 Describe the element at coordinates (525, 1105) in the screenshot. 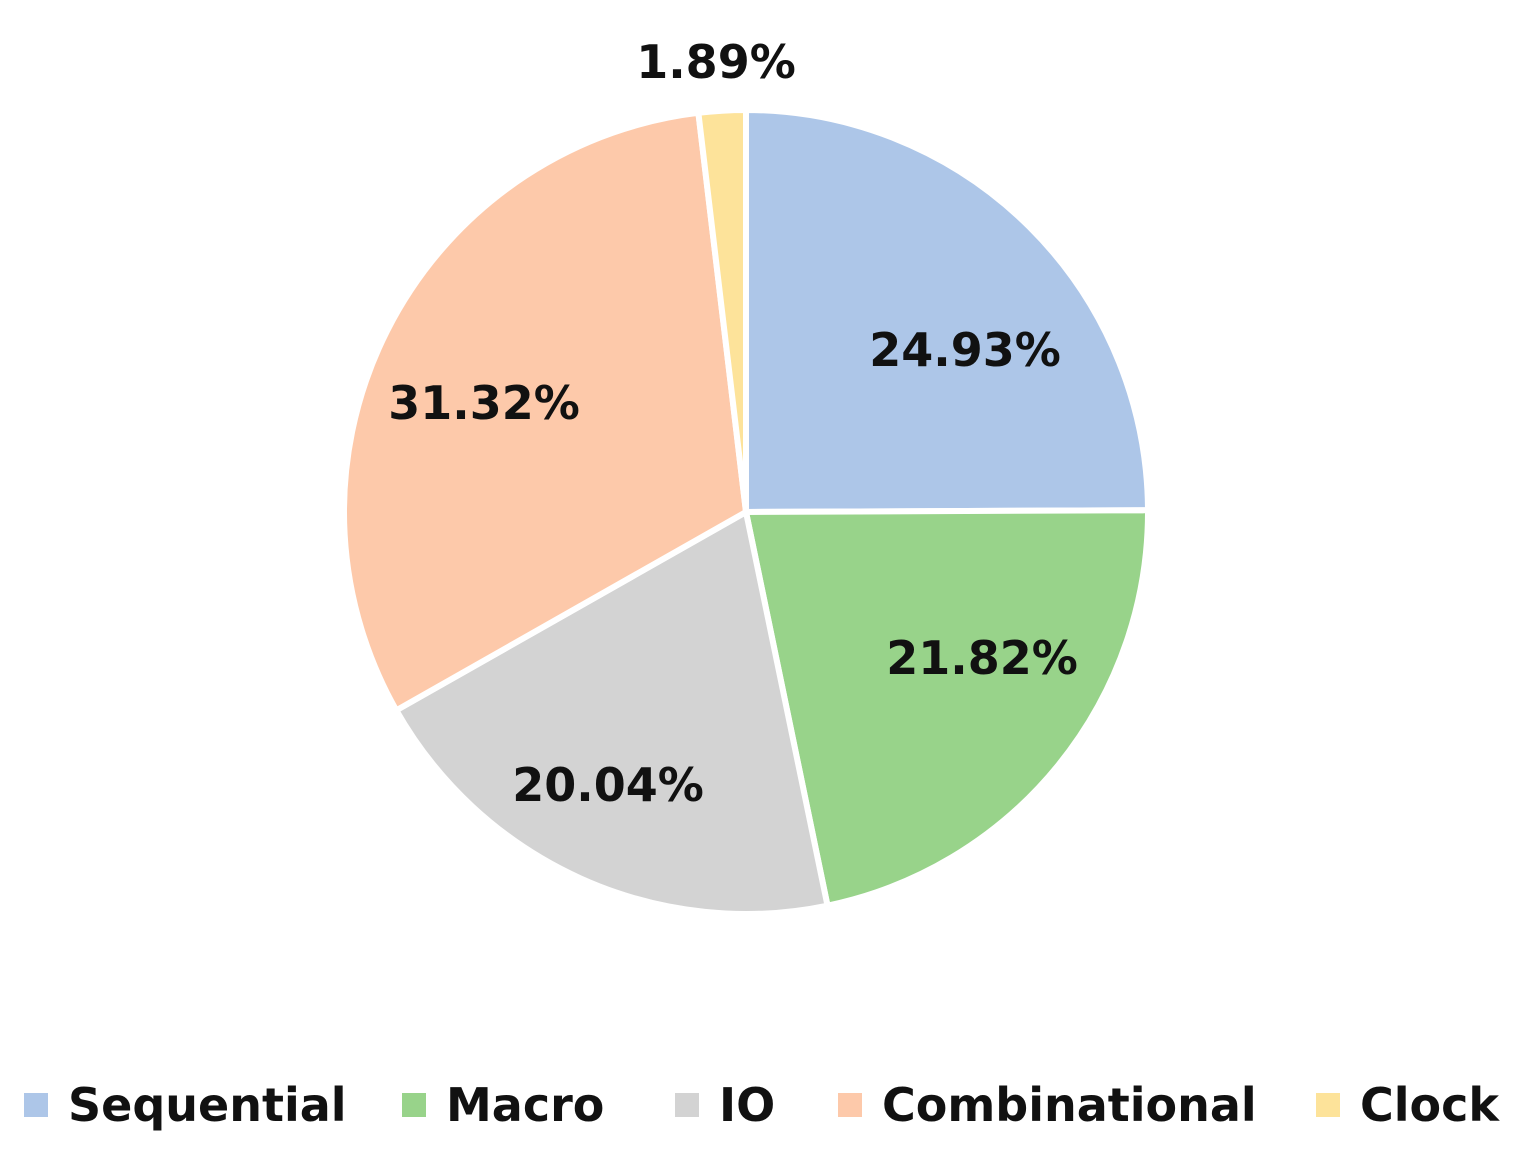

I see `legend-label-macro: Macro` at that location.